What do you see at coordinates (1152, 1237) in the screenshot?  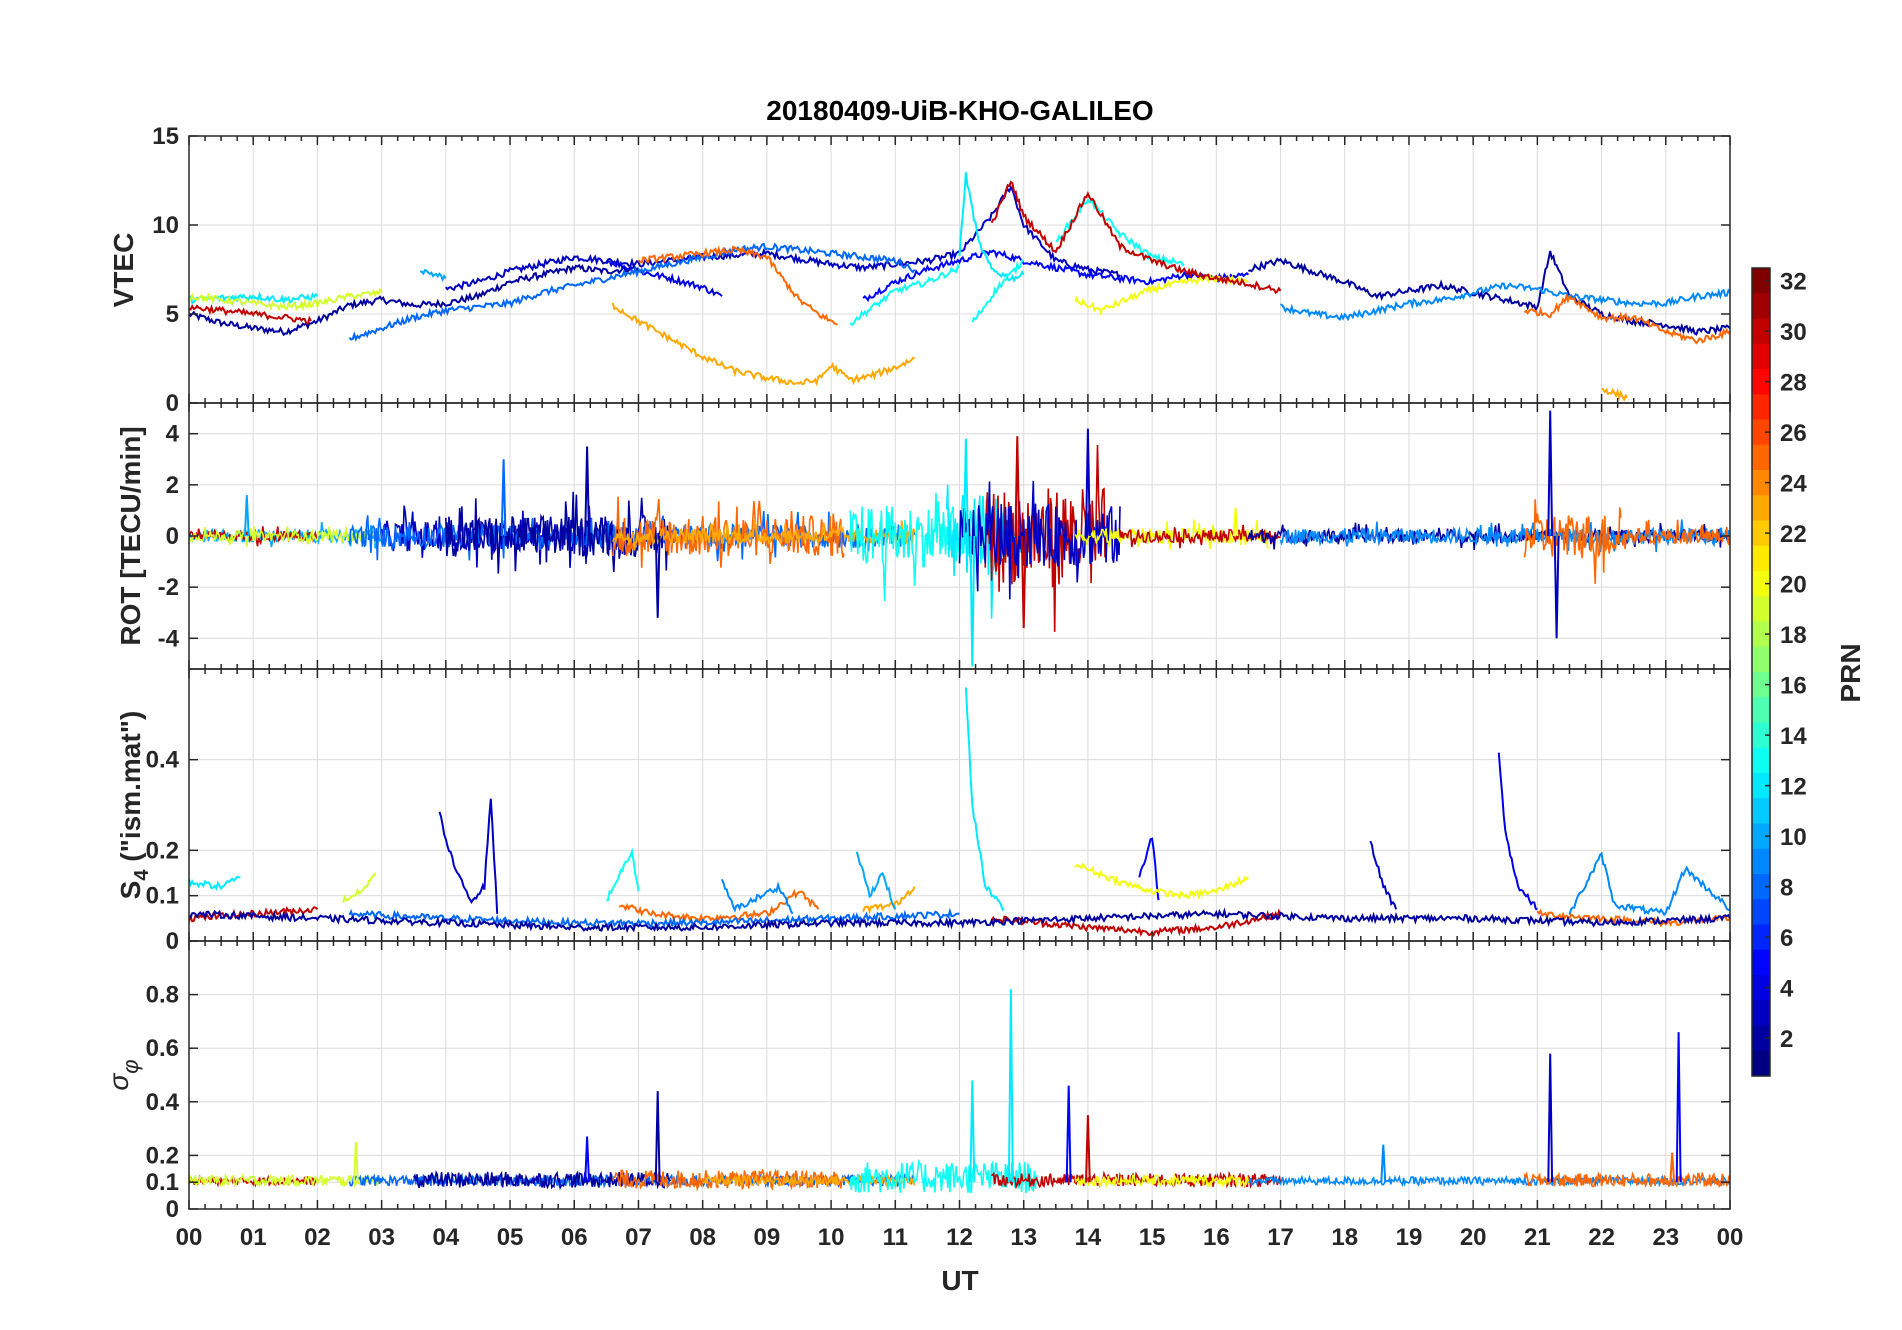 I see `x-tick-label: 15` at bounding box center [1152, 1237].